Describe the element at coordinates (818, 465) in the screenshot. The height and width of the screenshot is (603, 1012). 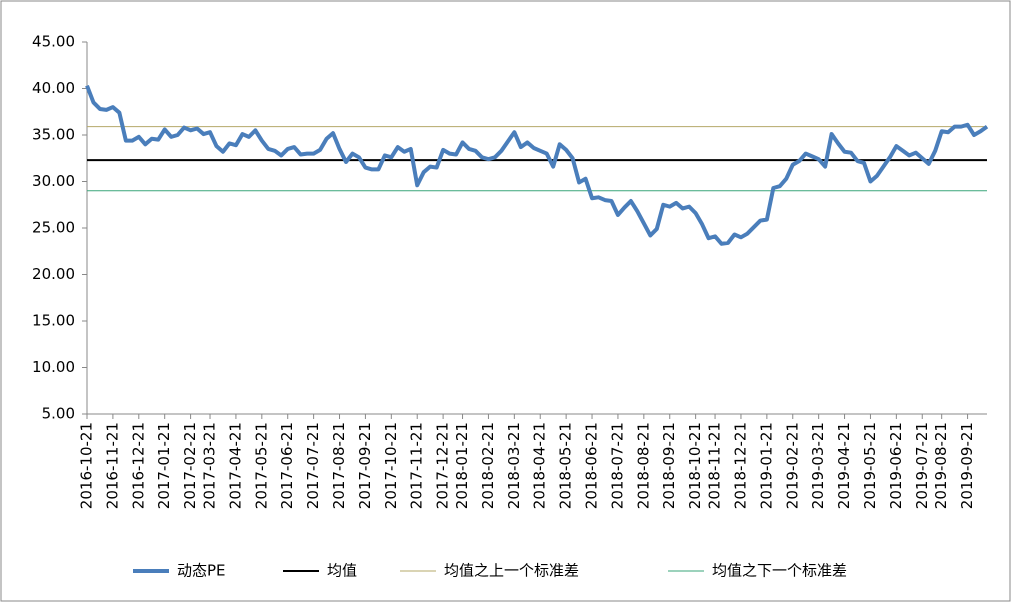
I see `x-tick-label: 2019-03-21` at that location.